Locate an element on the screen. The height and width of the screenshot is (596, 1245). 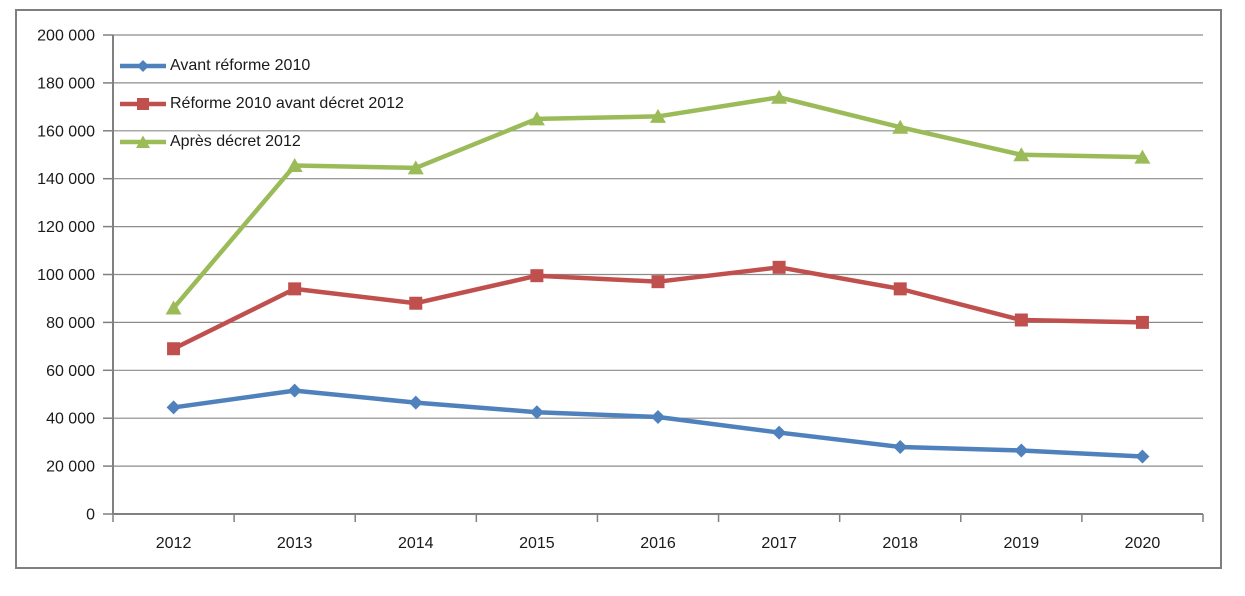
x-tick-label: 2019 is located at coordinates (1022, 543).